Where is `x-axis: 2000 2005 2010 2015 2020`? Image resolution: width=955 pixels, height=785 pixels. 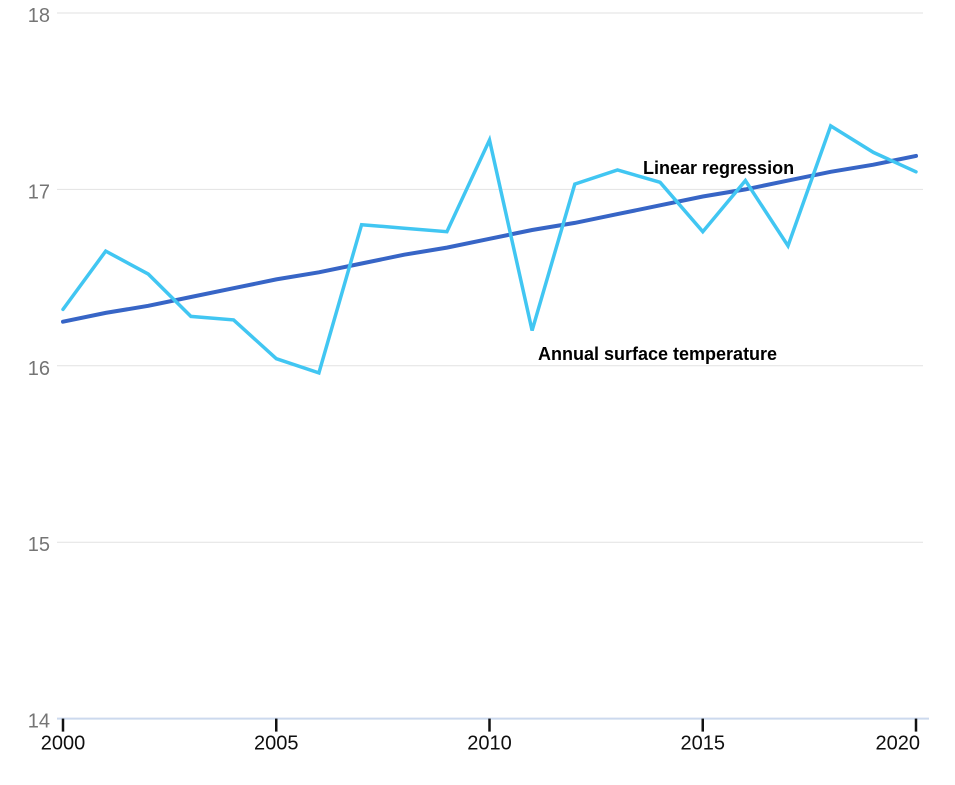
x-axis: 2000 2005 2010 2015 2020 is located at coordinates (485, 736).